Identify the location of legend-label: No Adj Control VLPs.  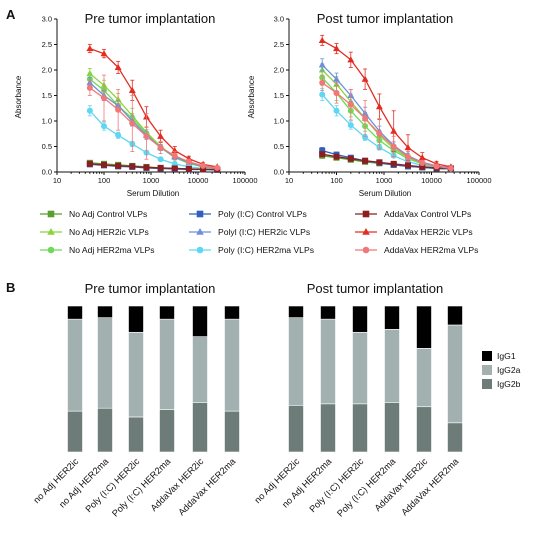
(108, 214).